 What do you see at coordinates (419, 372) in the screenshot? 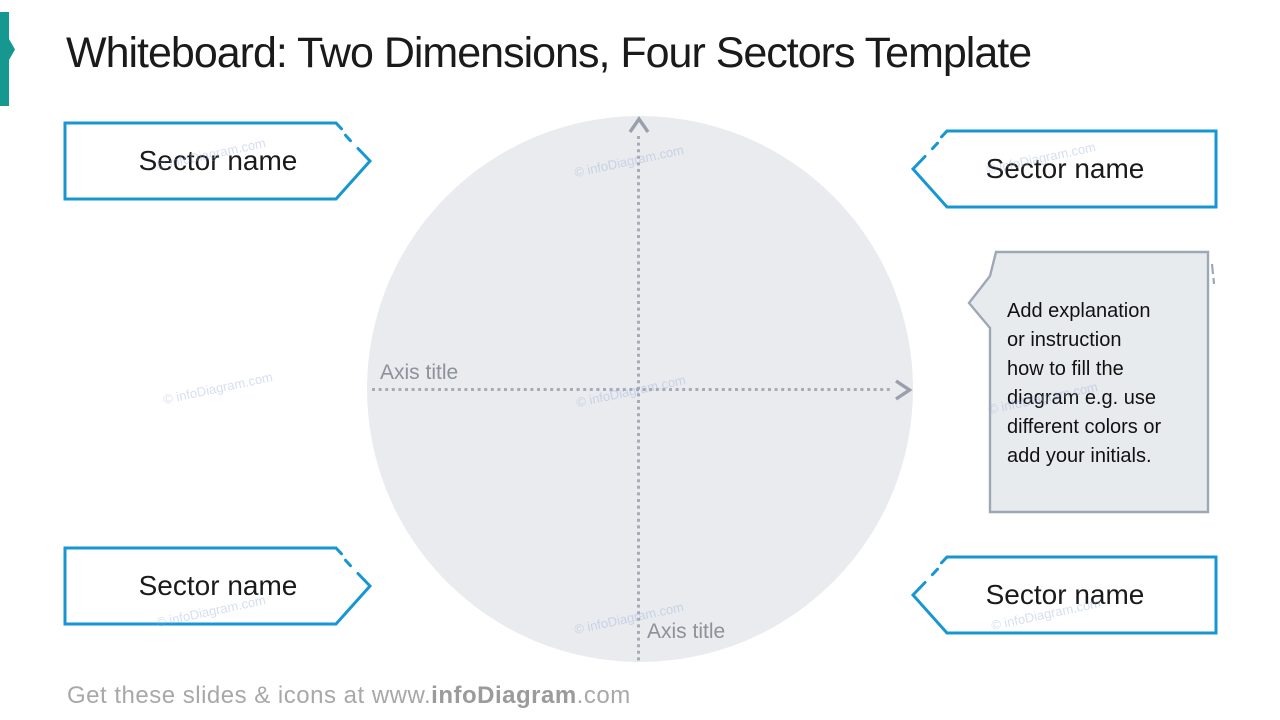
I see `x-axis-title: Axis title` at bounding box center [419, 372].